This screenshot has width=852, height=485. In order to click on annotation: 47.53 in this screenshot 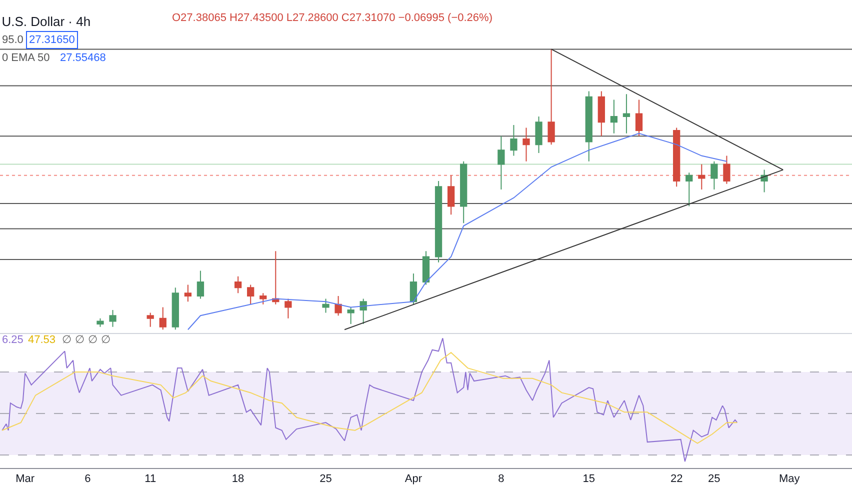, I will do `click(42, 340)`.